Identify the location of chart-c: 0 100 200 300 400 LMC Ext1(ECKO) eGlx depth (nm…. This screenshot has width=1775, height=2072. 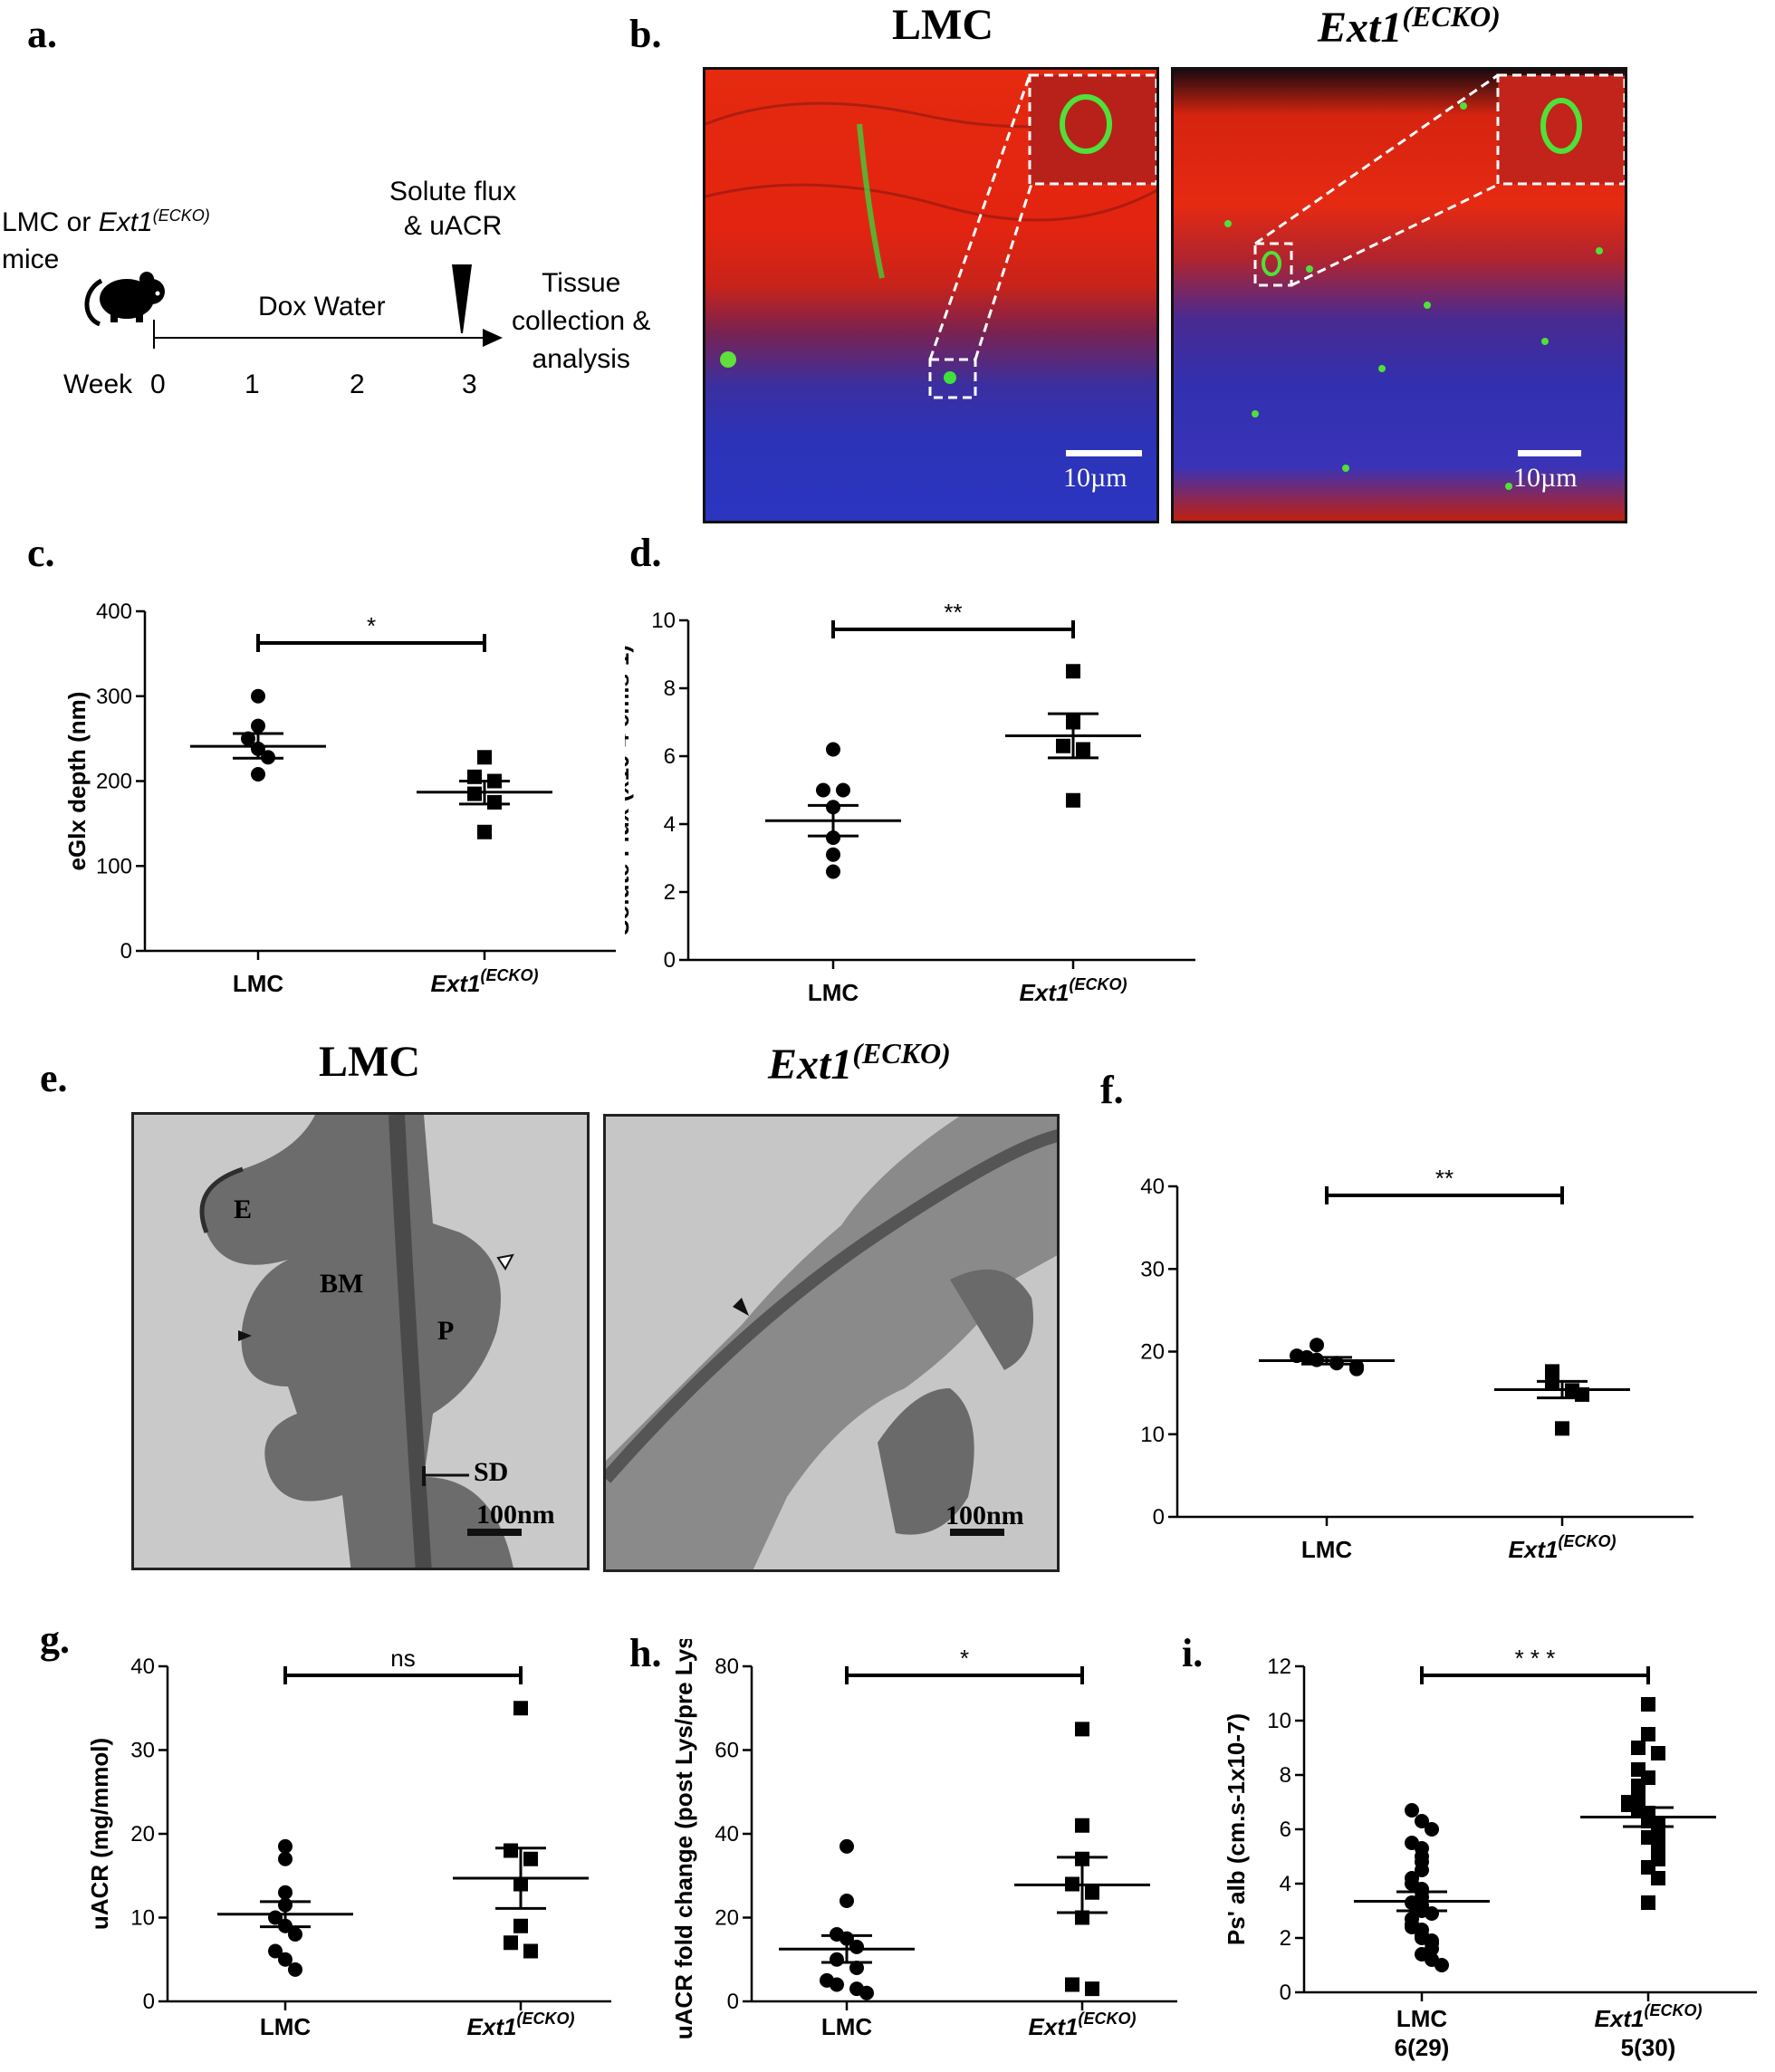
(340, 798).